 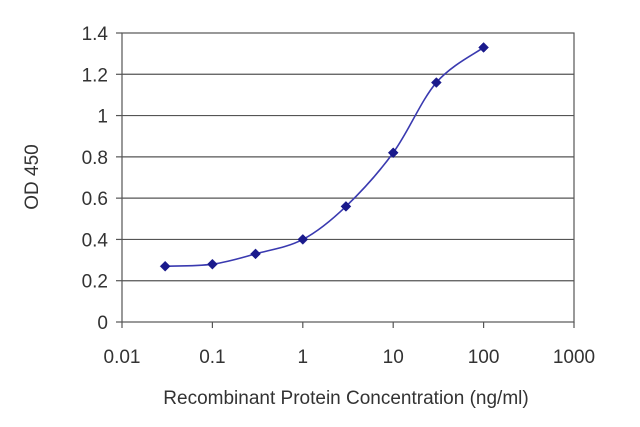 What do you see at coordinates (32, 176) in the screenshot?
I see `y-axis-title: OD 450` at bounding box center [32, 176].